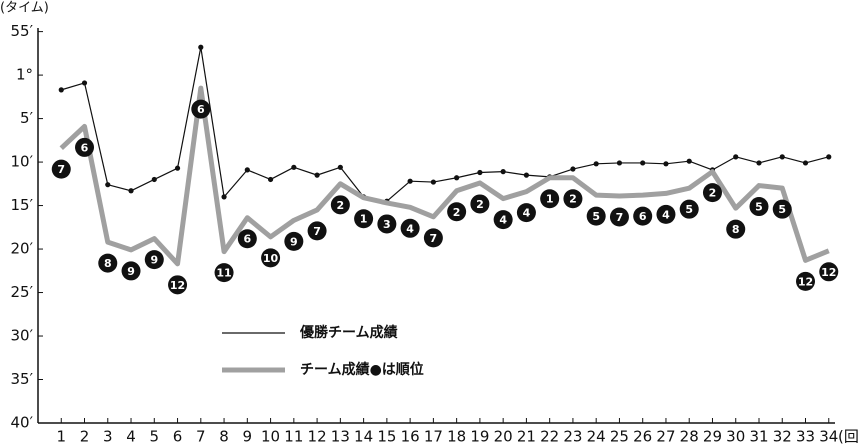  I want to click on x-tick-label: 12, so click(317, 437).